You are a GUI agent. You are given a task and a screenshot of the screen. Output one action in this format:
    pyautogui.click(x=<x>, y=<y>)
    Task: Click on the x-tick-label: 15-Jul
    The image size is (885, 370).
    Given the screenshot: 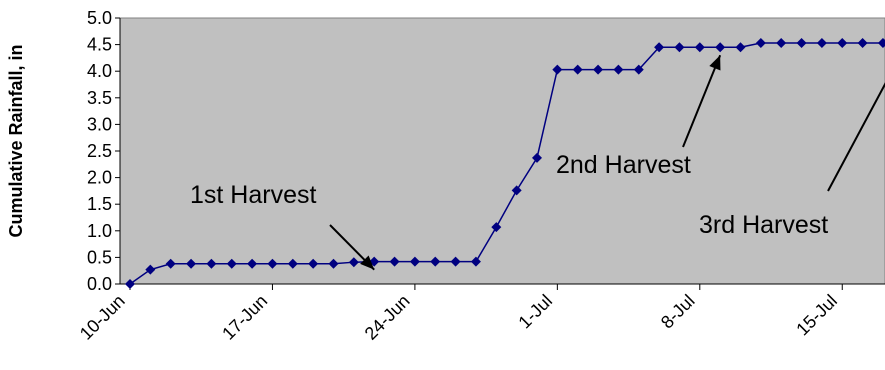 What is the action you would take?
    pyautogui.click(x=816, y=315)
    